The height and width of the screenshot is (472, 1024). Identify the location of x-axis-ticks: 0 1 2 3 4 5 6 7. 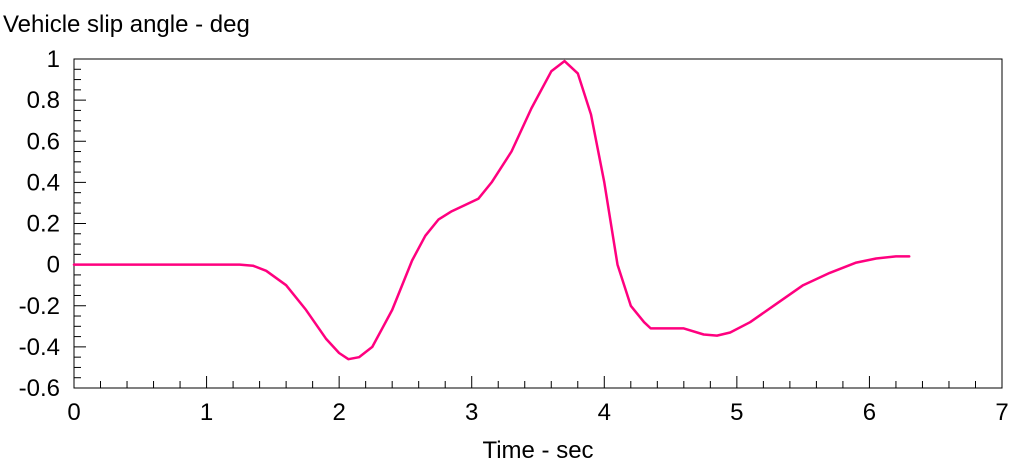
(537, 412).